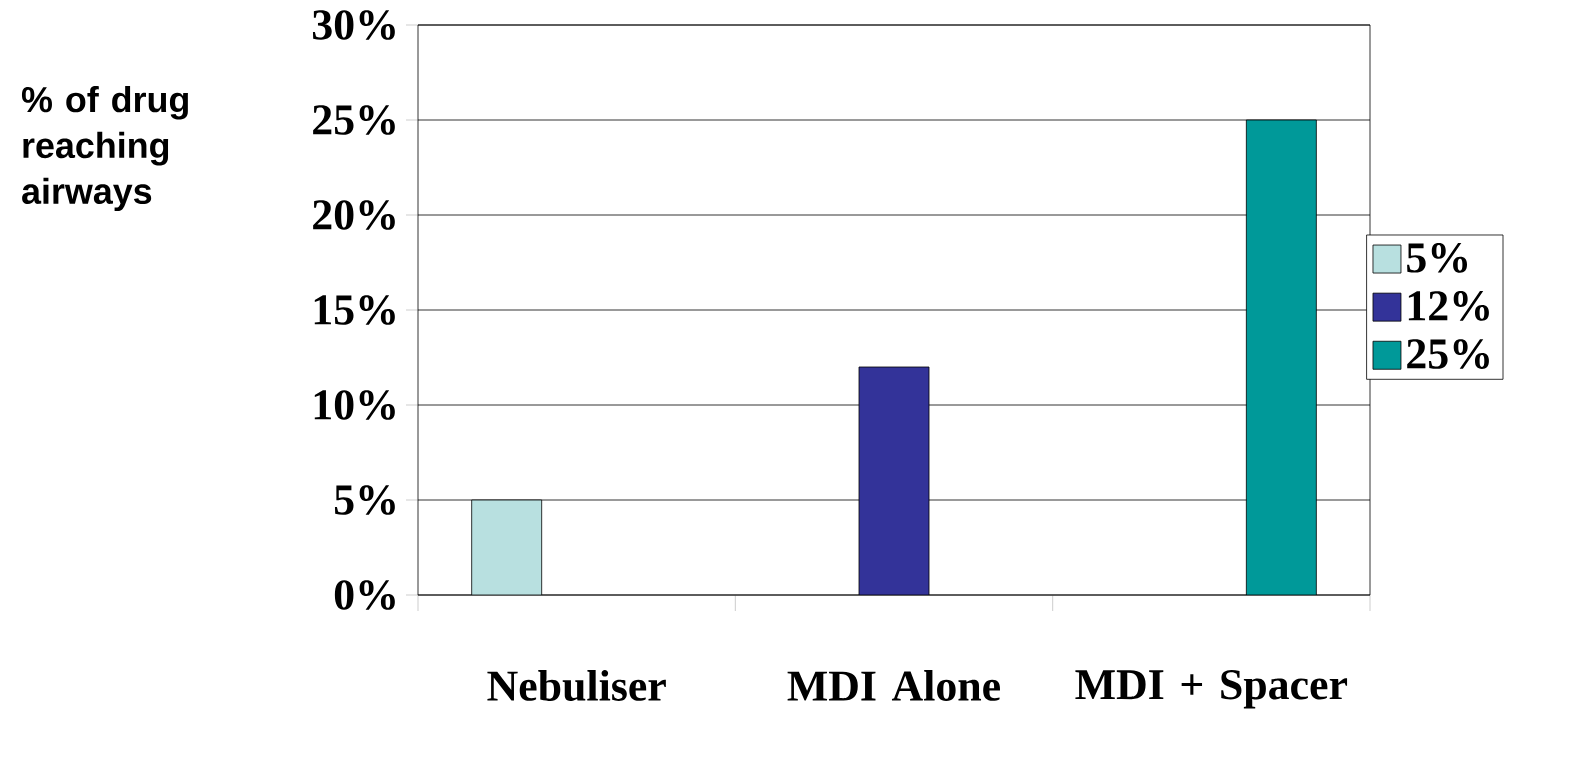 The image size is (1589, 759). Describe the element at coordinates (893, 685) in the screenshot. I see `x-tick-label: MDI Alone` at that location.